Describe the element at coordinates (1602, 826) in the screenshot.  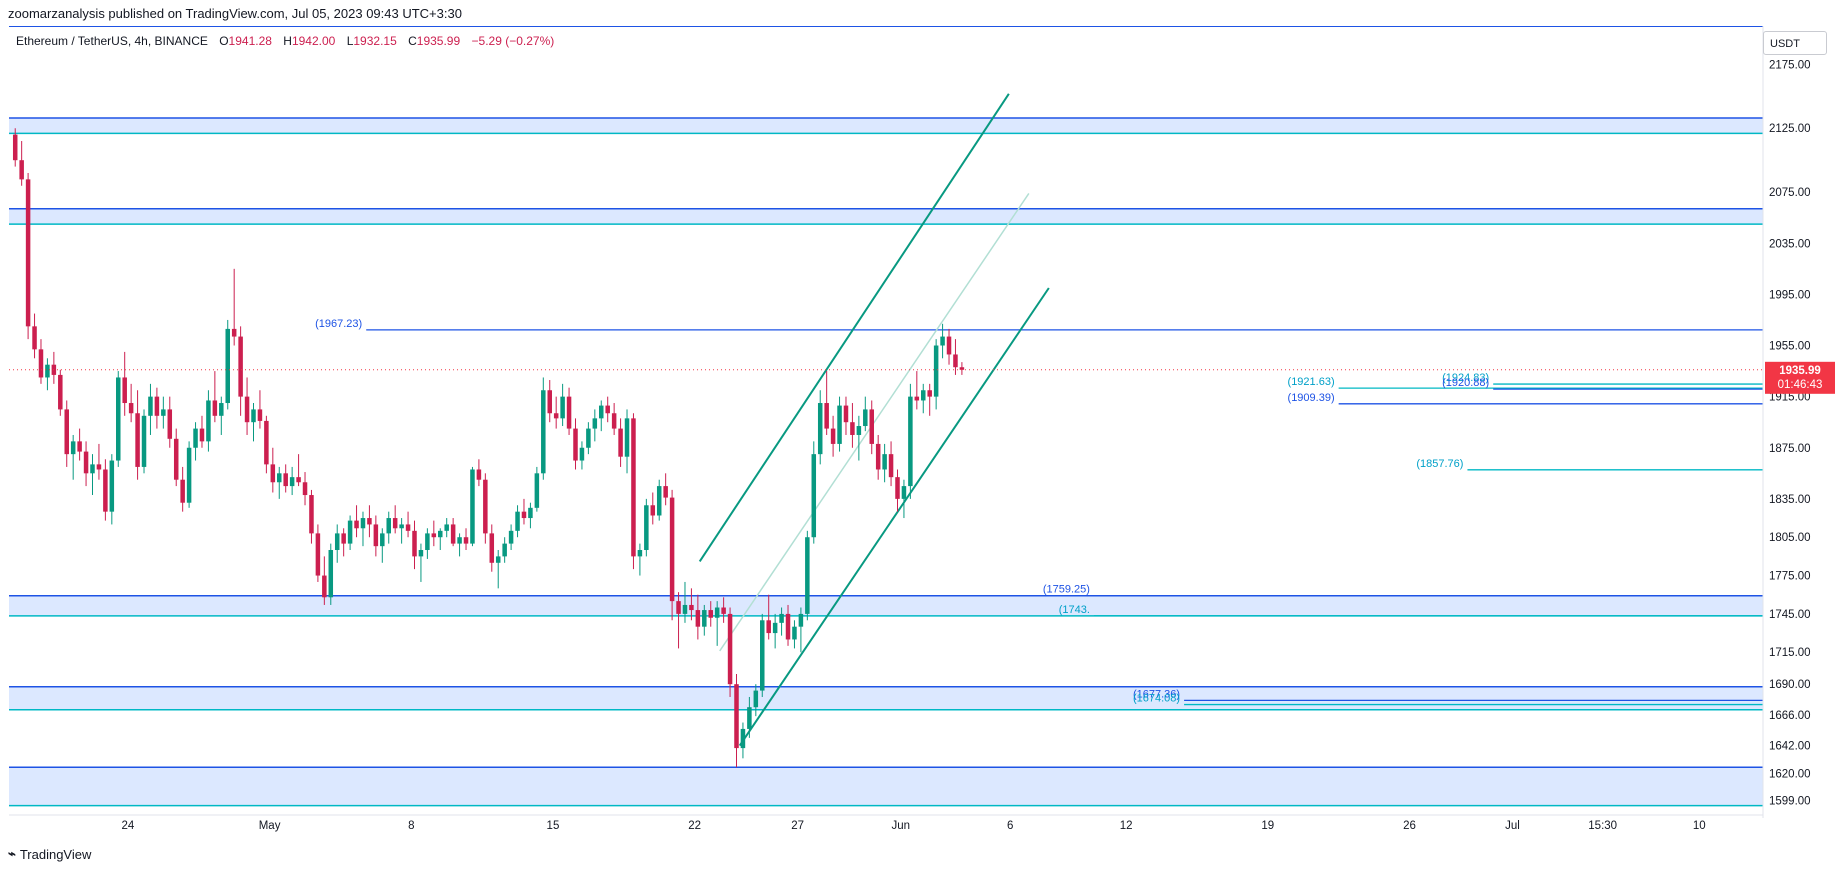
I see `time-tick-label: 15:30` at that location.